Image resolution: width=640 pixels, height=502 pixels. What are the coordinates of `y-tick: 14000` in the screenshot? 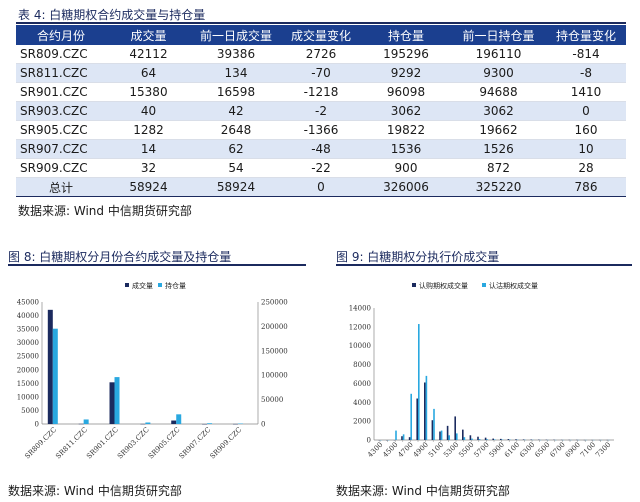 It's located at (360, 309).